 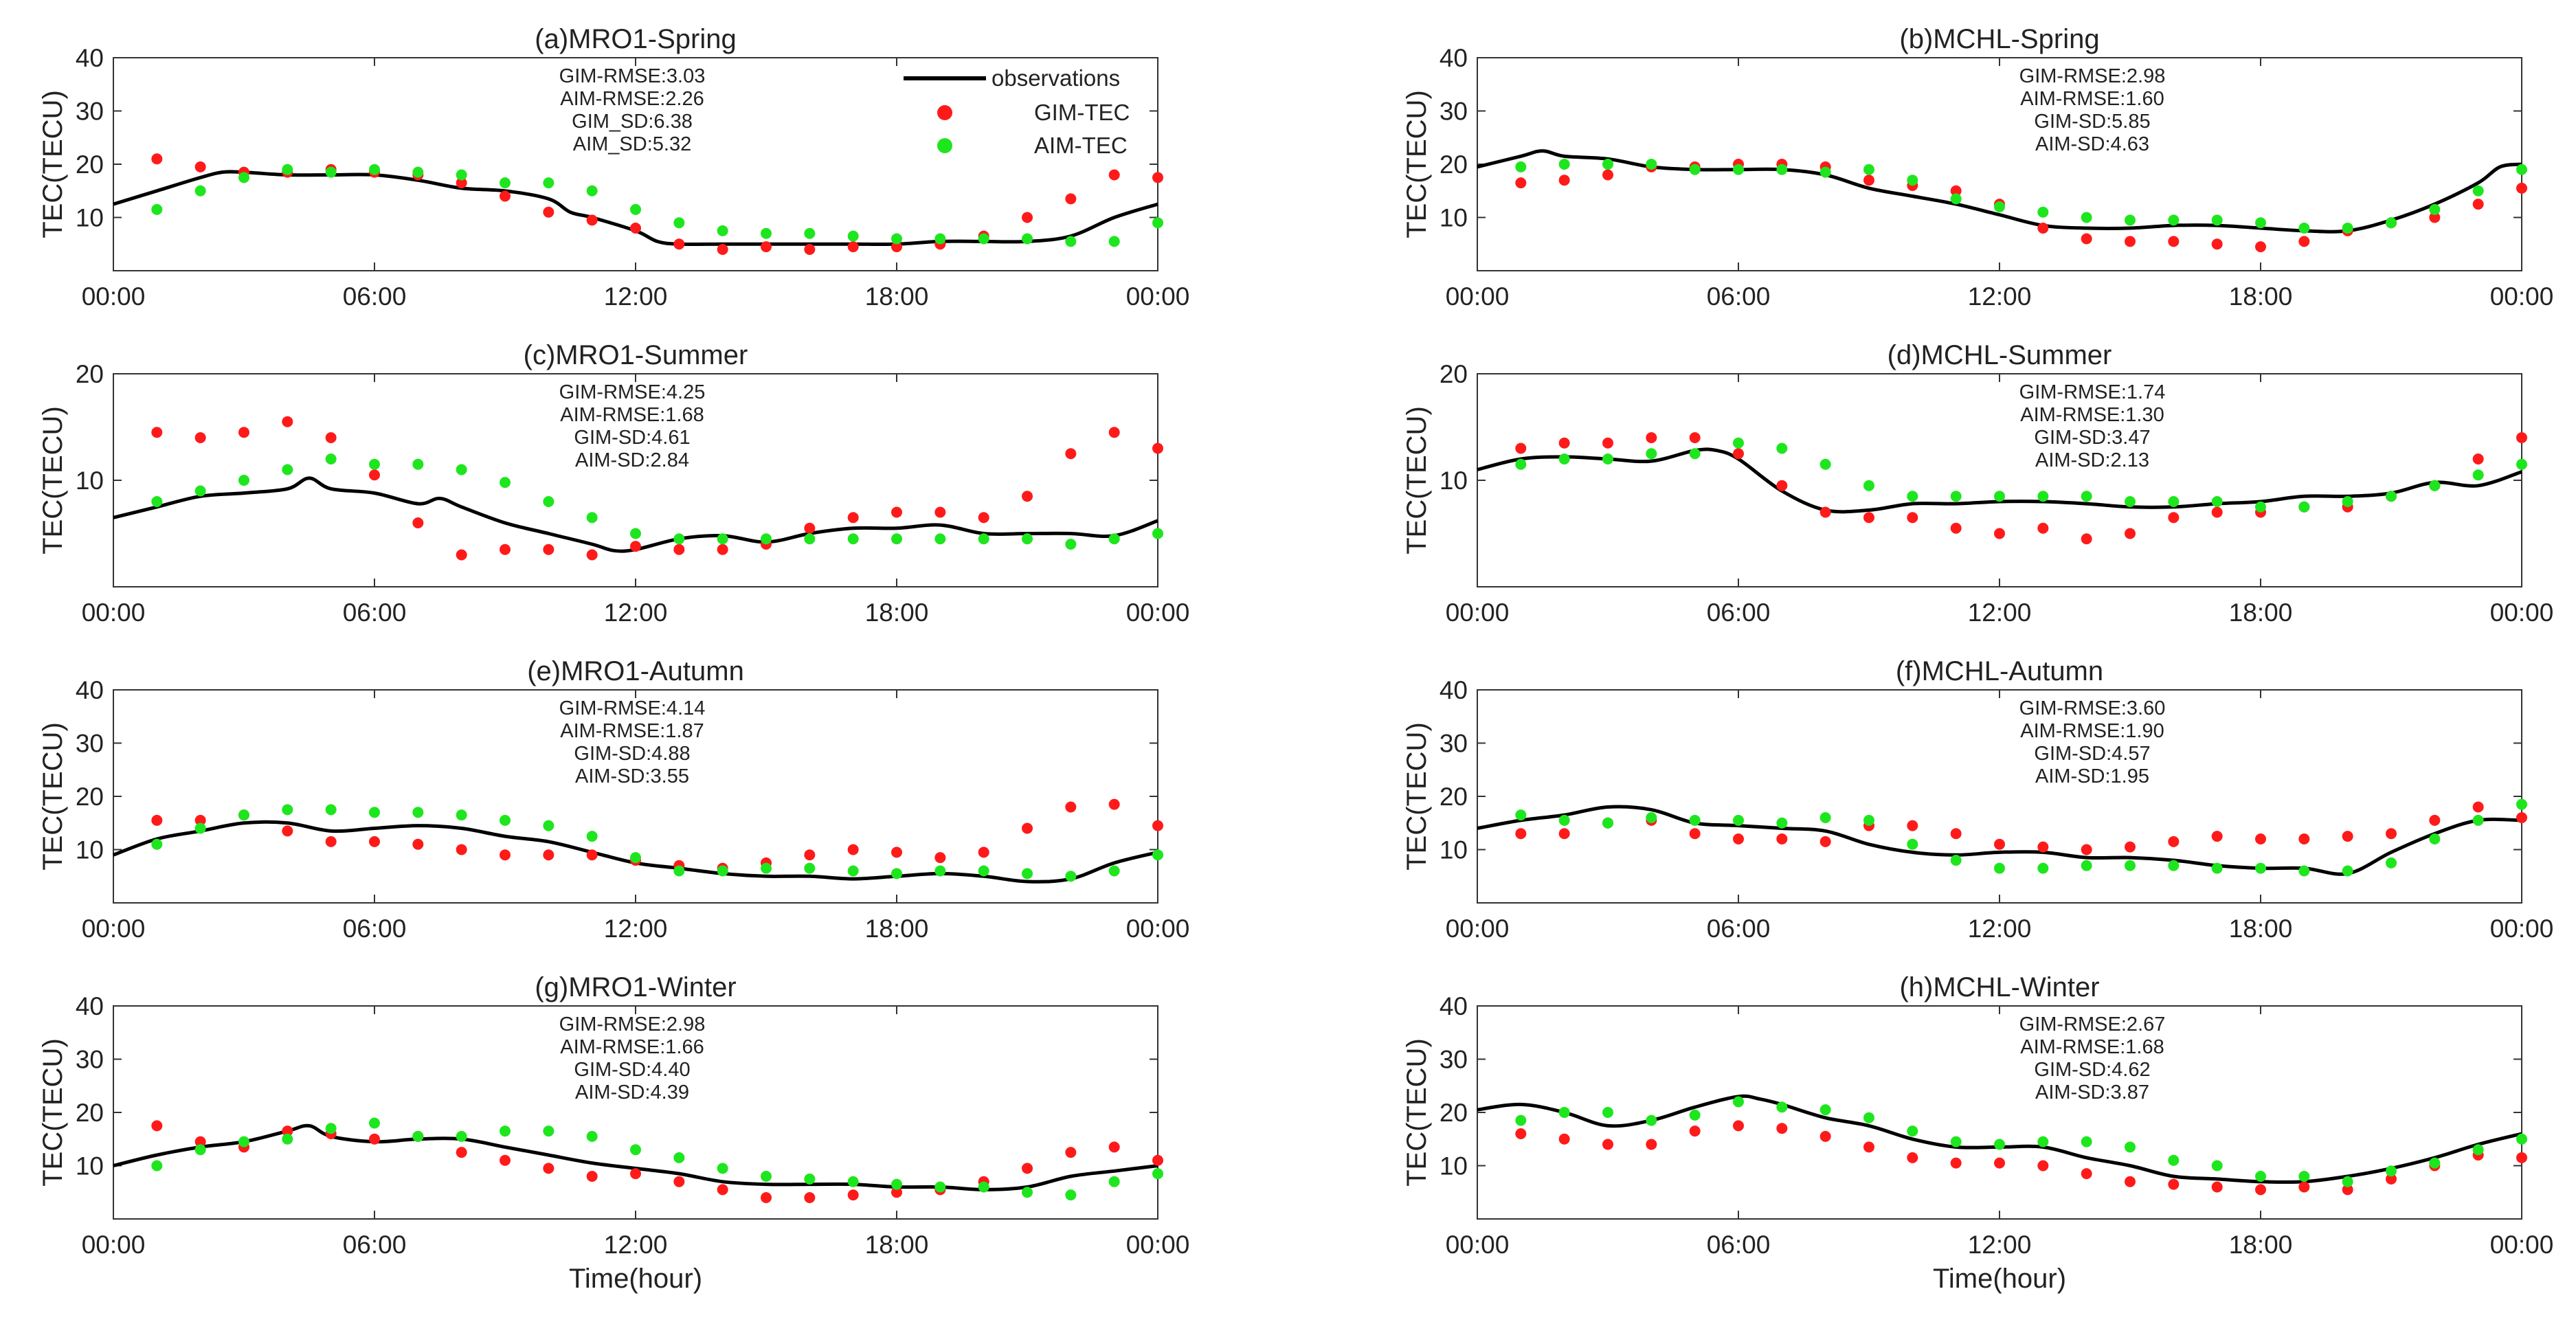 What do you see at coordinates (632, 122) in the screenshot?
I see `stat-label: GIM_SD:6.38` at bounding box center [632, 122].